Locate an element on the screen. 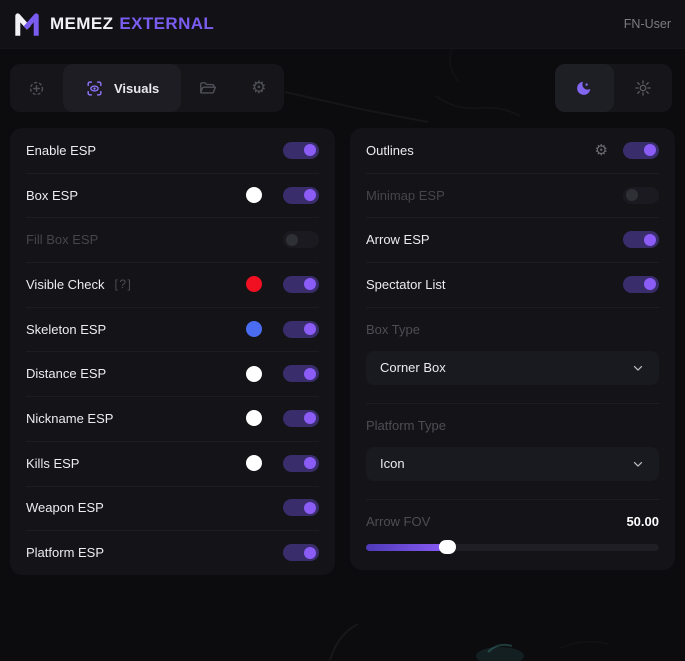 This screenshot has width=685, height=661. arrow-fov-label: Arrow FOV is located at coordinates (398, 521).